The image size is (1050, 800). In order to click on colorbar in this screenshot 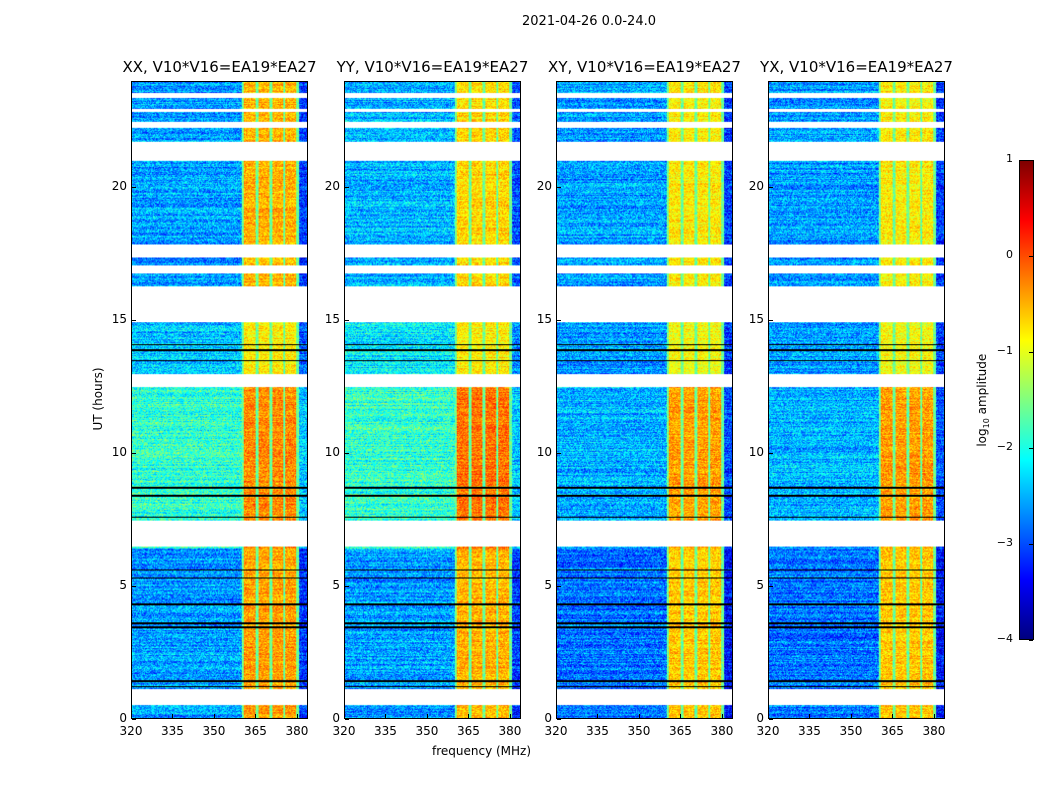, I will do `click(1026, 400)`.